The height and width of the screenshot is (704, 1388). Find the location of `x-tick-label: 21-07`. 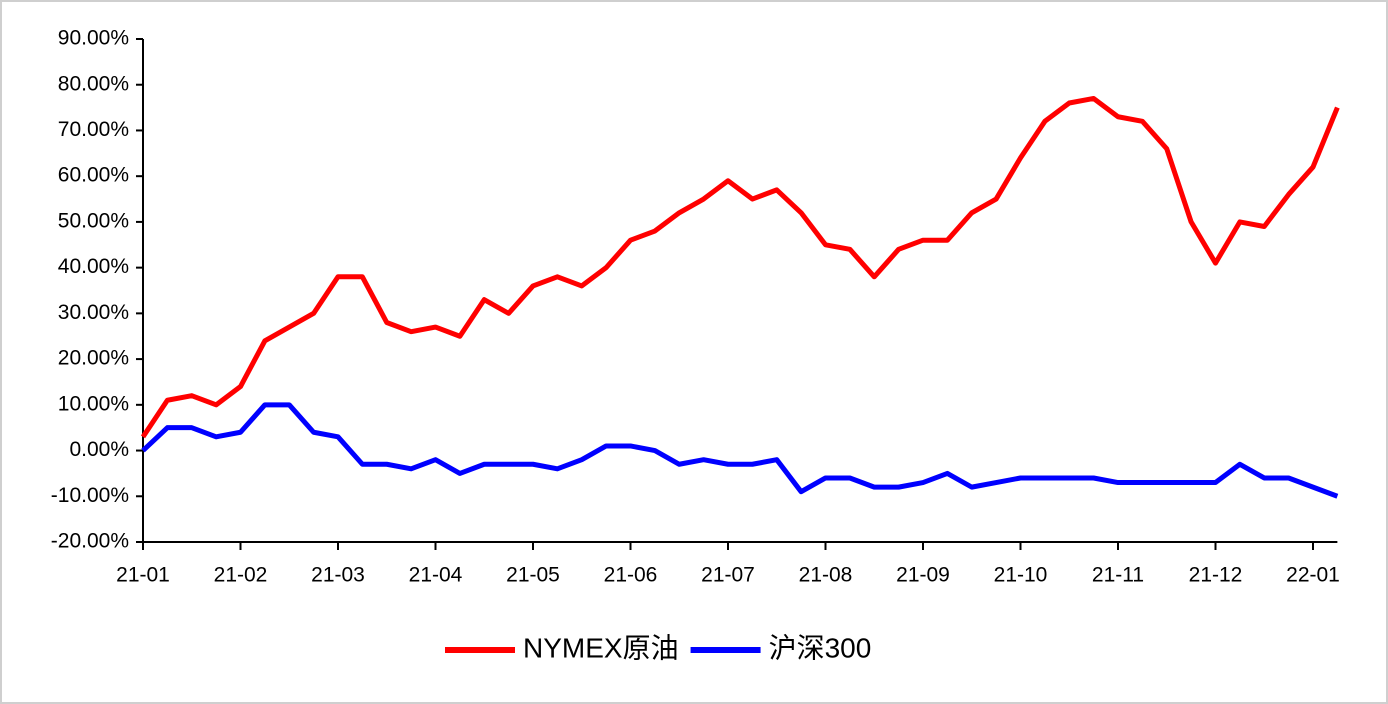

x-tick-label: 21-07 is located at coordinates (728, 575).